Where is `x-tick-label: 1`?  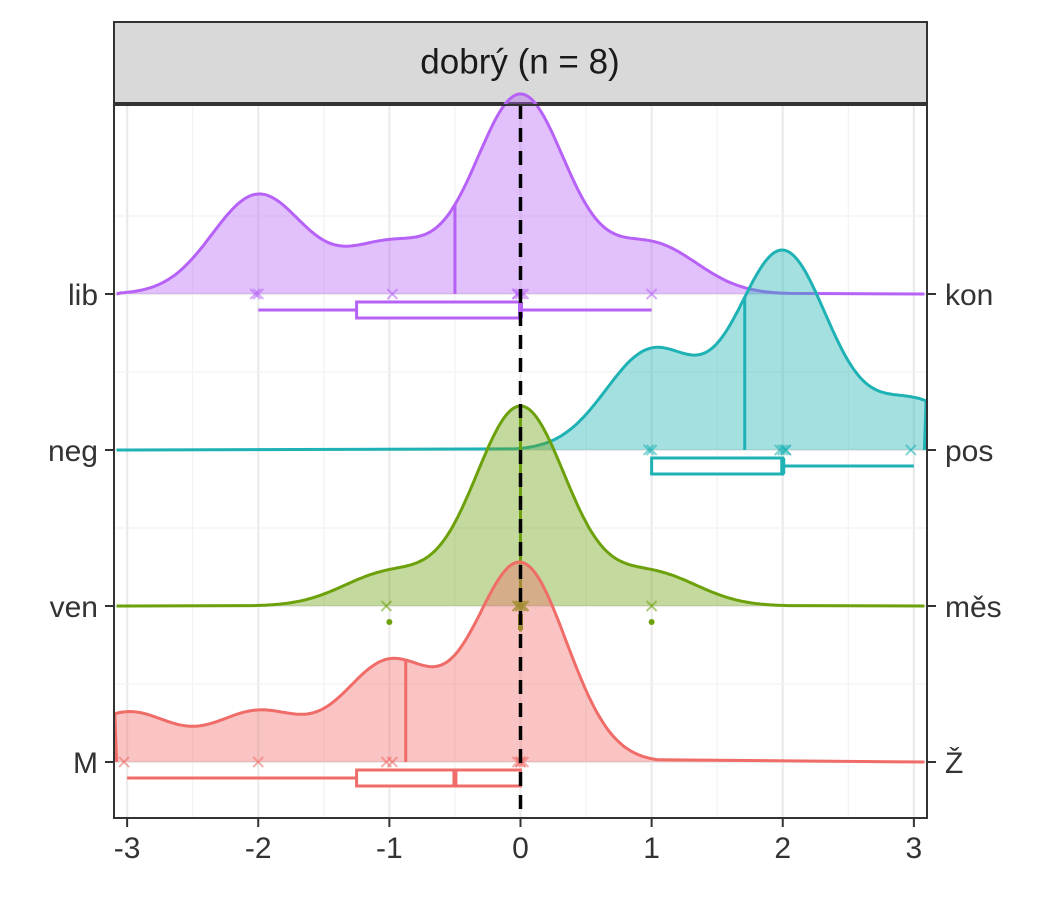
x-tick-label: 1 is located at coordinates (651, 848).